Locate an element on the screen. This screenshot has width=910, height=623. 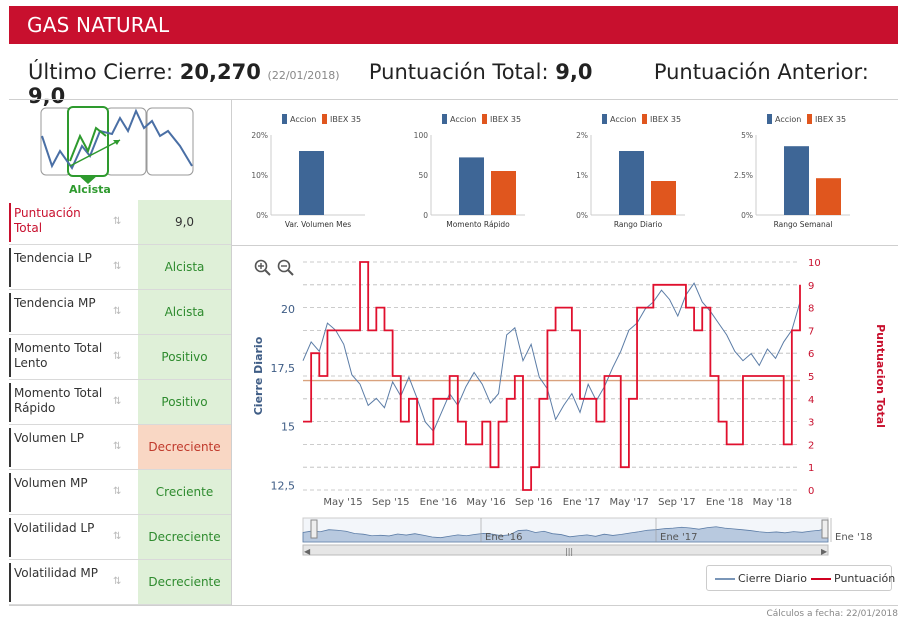
score-value: 9,0 is located at coordinates (574, 72).